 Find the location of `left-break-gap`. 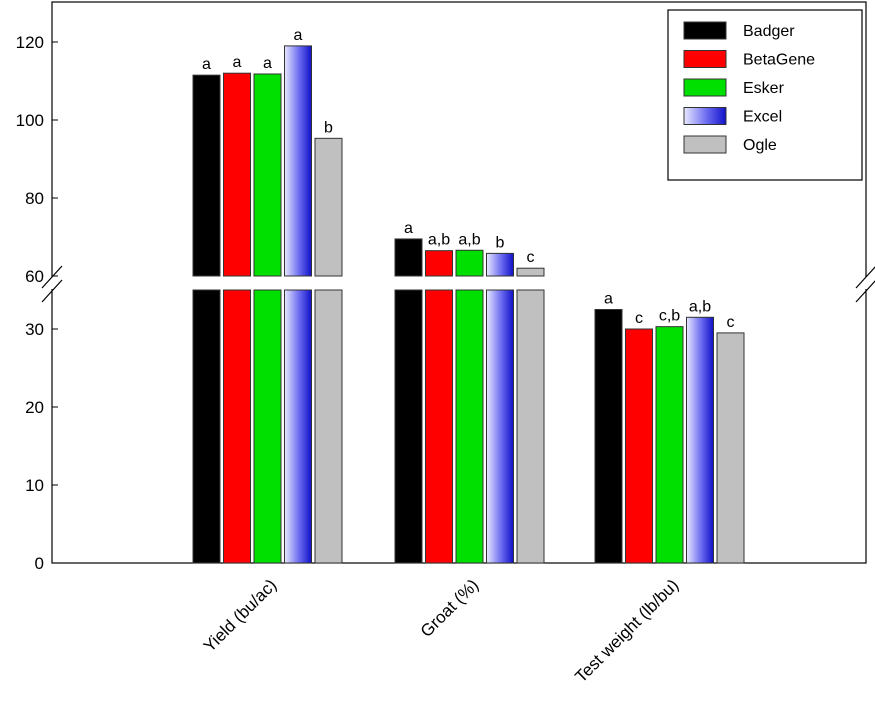

left-break-gap is located at coordinates (52, 283).